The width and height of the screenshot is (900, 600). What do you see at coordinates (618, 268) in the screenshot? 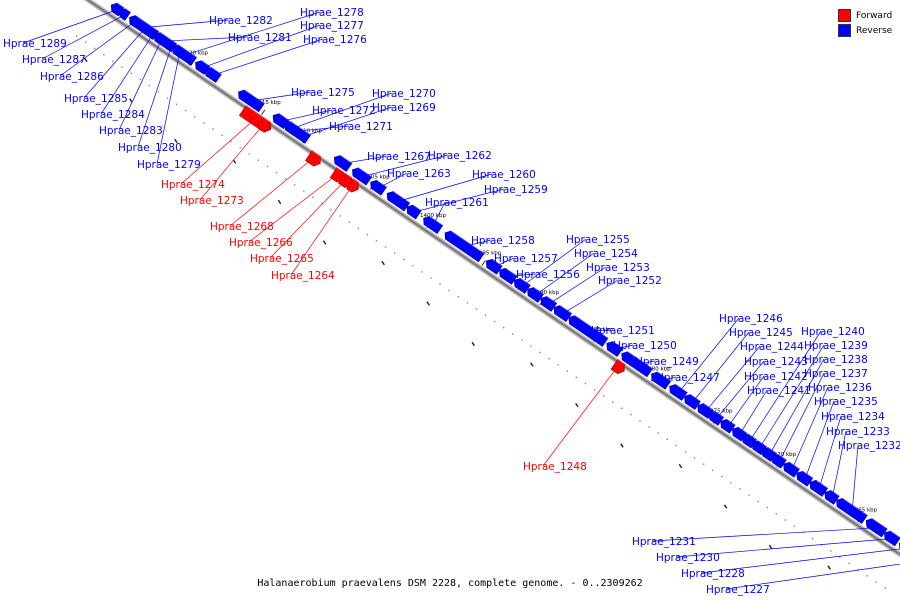
I see `gene-label-hprae-1253: Hprae_1253` at bounding box center [618, 268].